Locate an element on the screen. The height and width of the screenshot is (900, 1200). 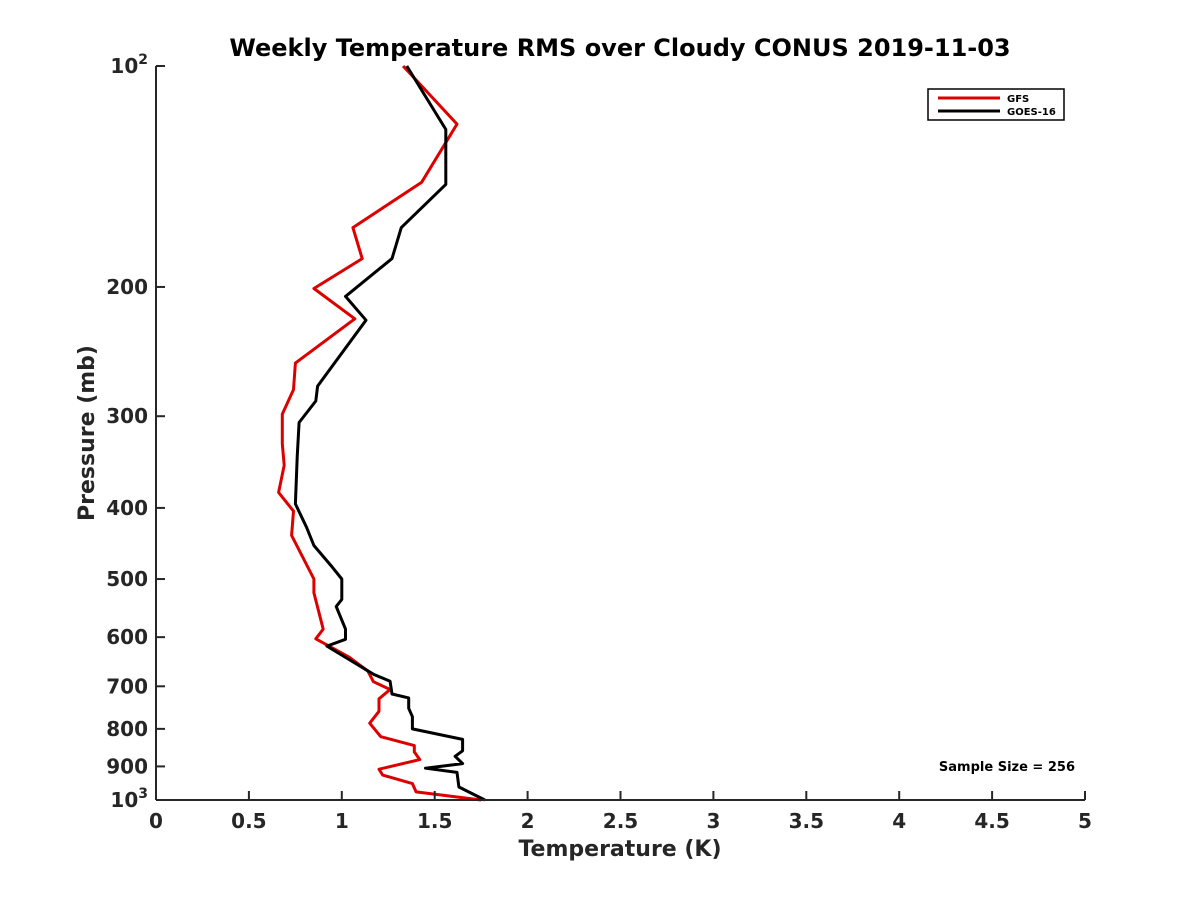
y-tick-label: 300 is located at coordinates (127, 416).